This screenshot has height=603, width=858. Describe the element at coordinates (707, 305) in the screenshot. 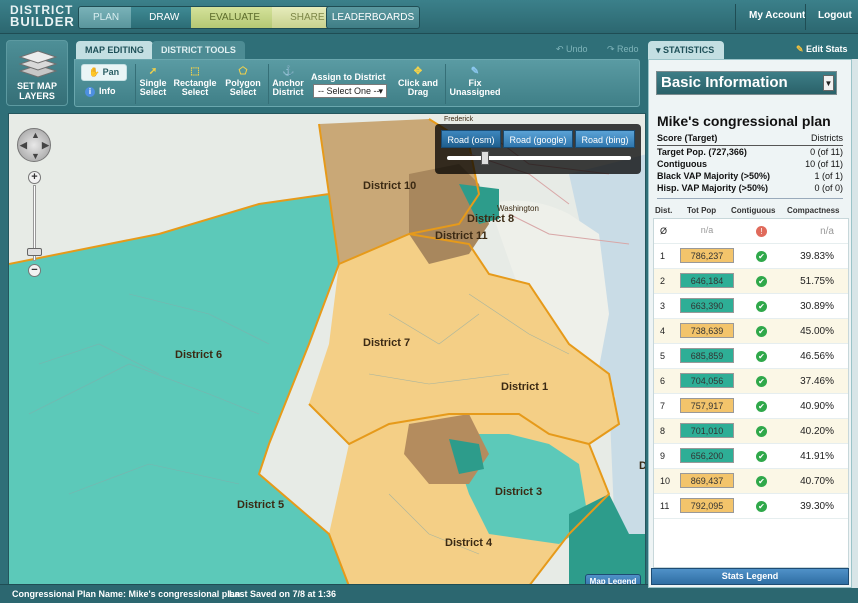

I see `population-value: 663,390` at that location.